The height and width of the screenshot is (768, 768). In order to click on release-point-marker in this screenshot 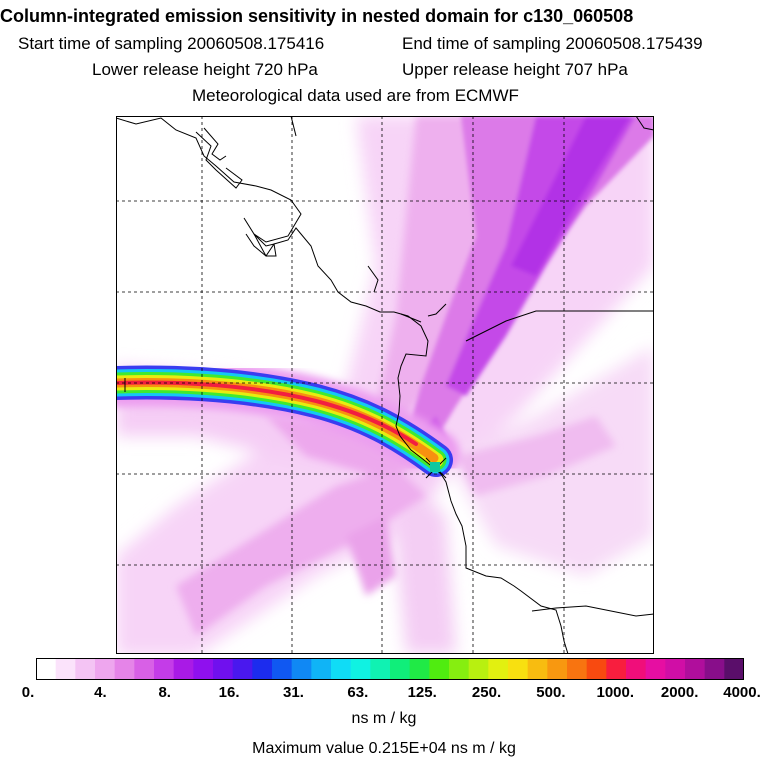, I will do `click(285, 428)`.